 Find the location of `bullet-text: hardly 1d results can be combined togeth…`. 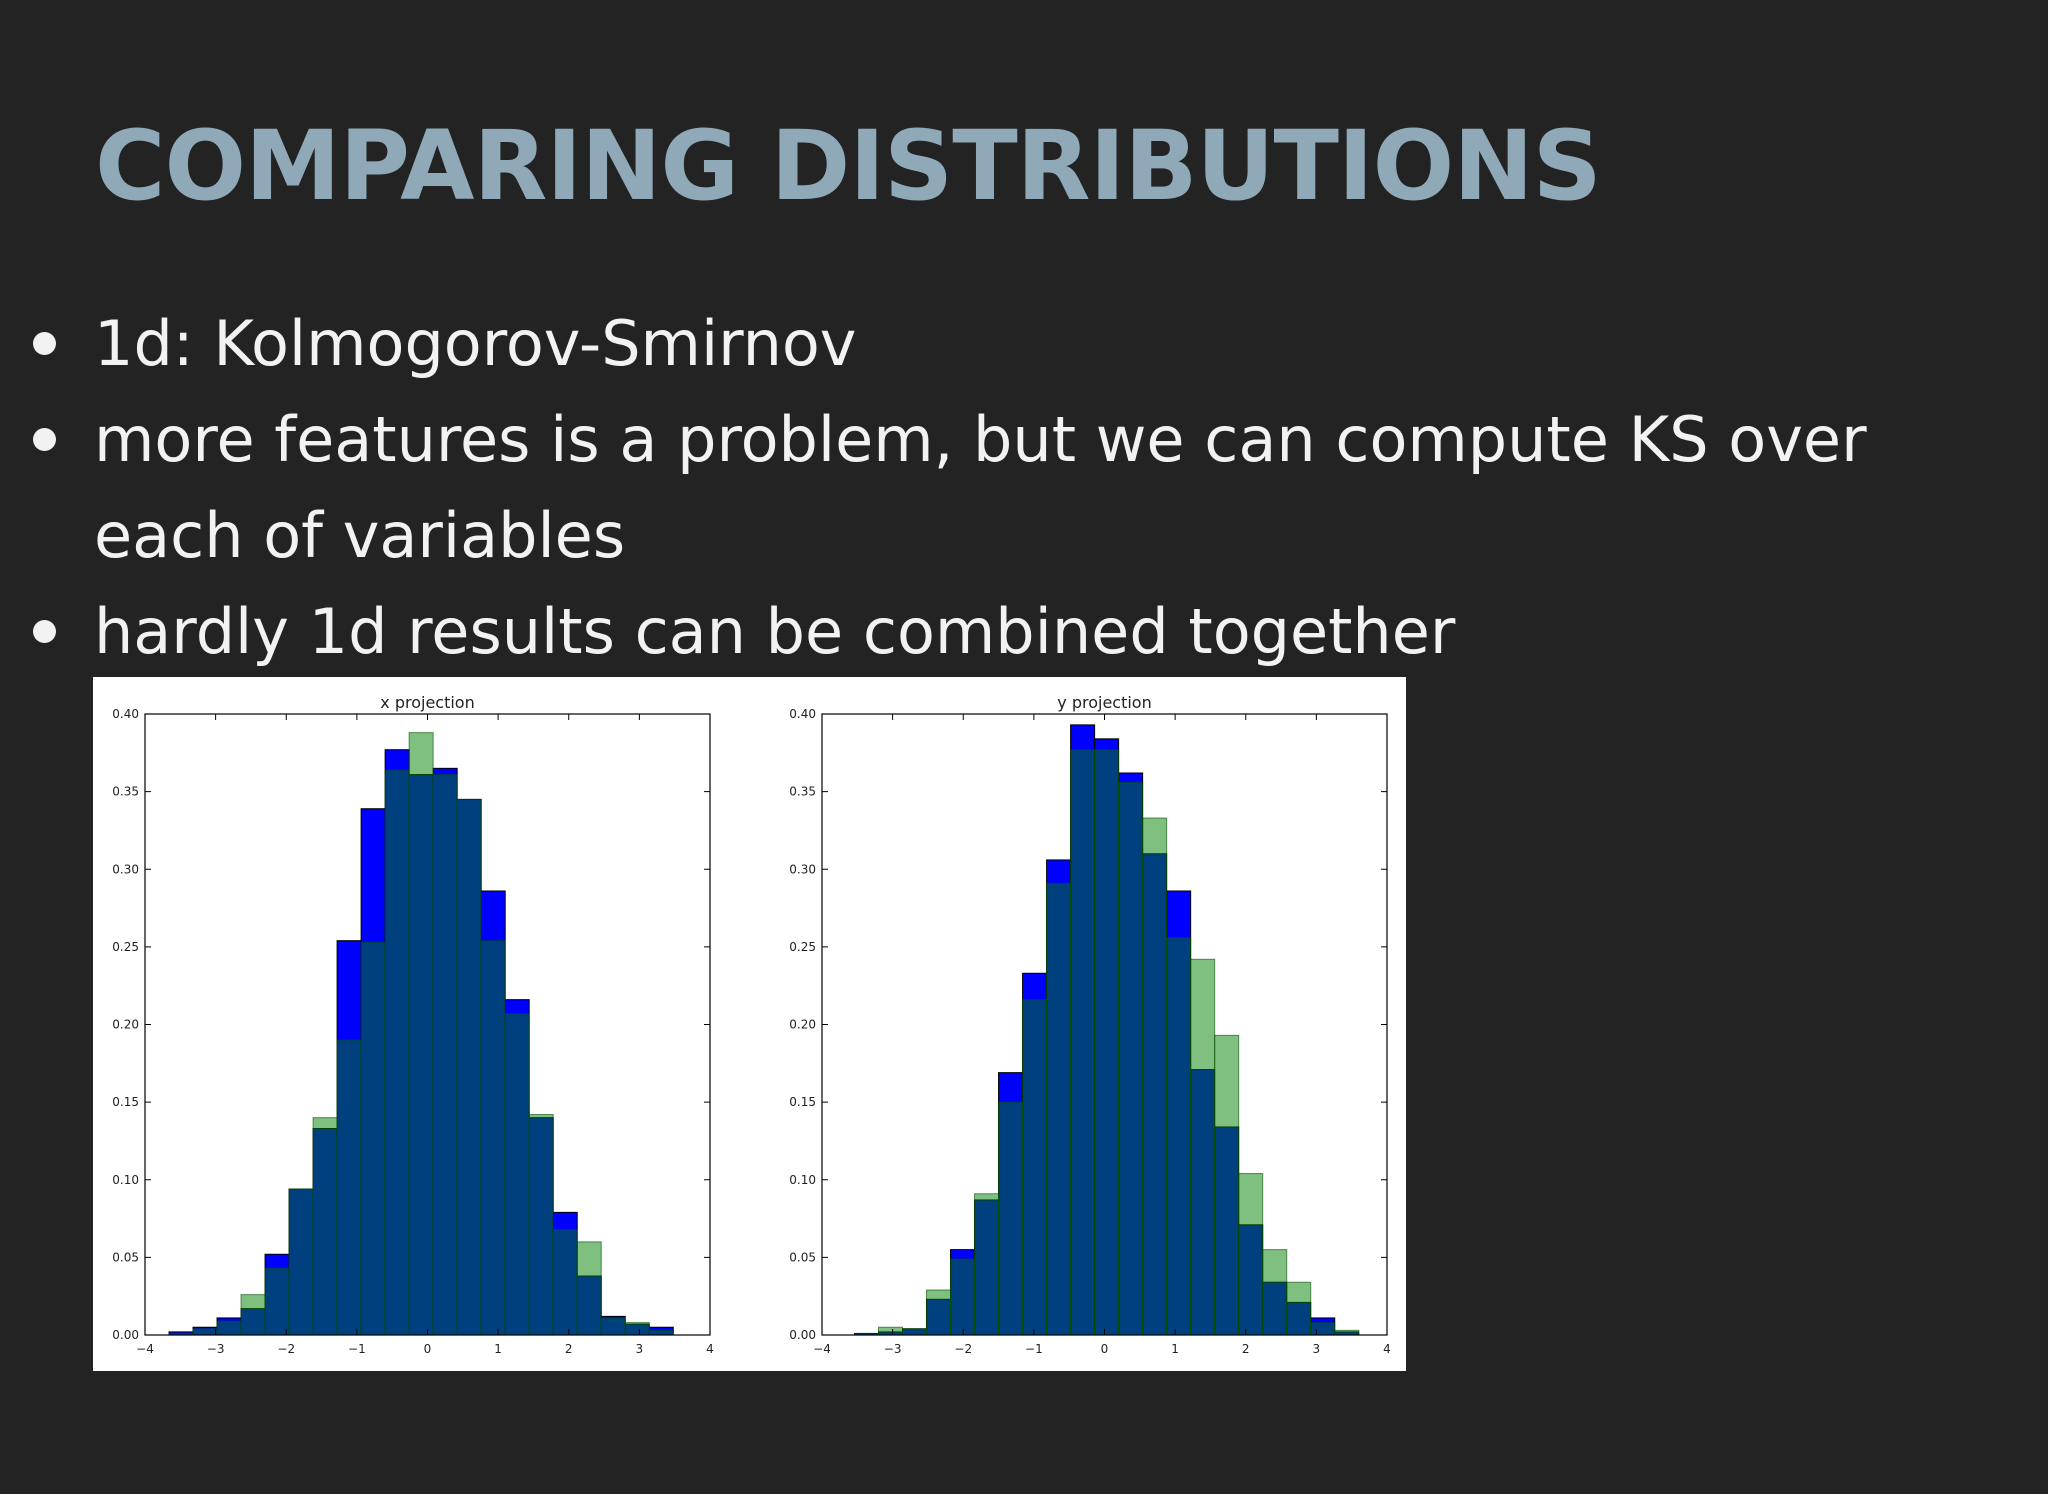

bullet-text: hardly 1d results can be combined togeth… is located at coordinates (775, 631).